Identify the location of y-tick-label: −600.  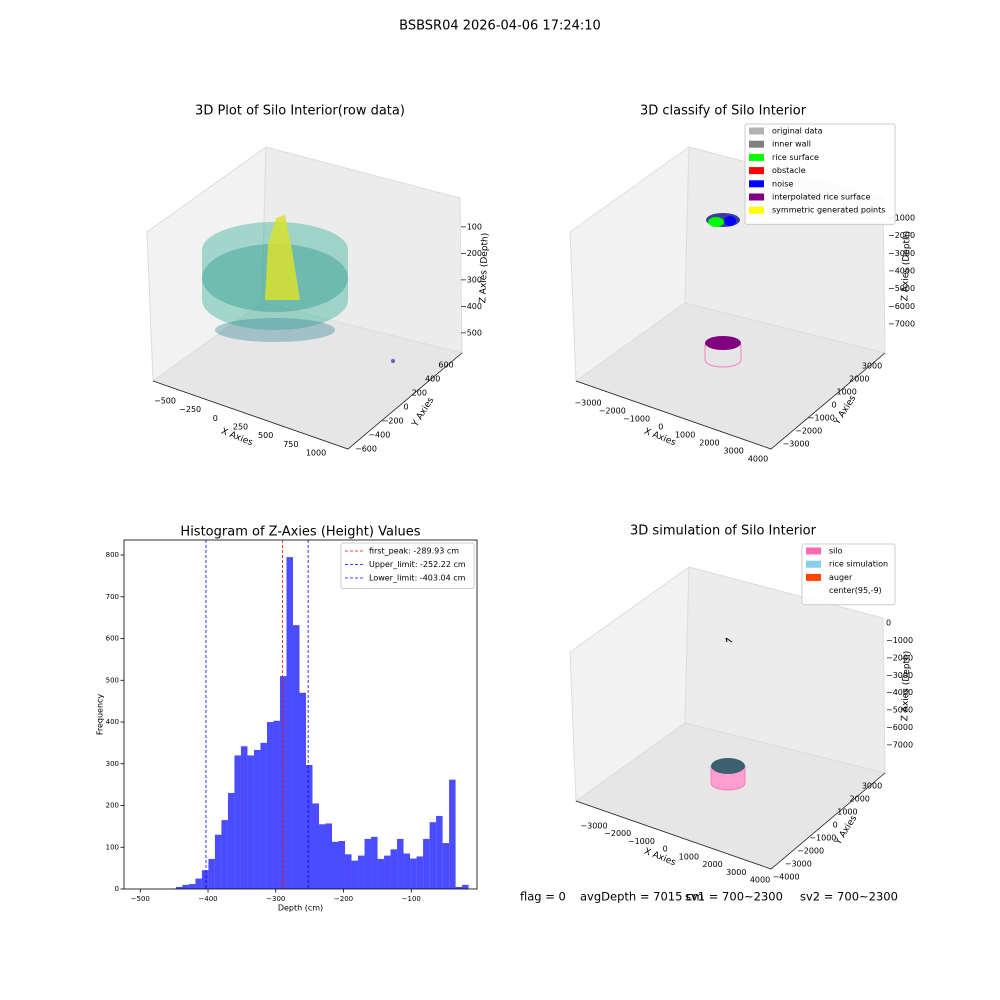
(366, 449).